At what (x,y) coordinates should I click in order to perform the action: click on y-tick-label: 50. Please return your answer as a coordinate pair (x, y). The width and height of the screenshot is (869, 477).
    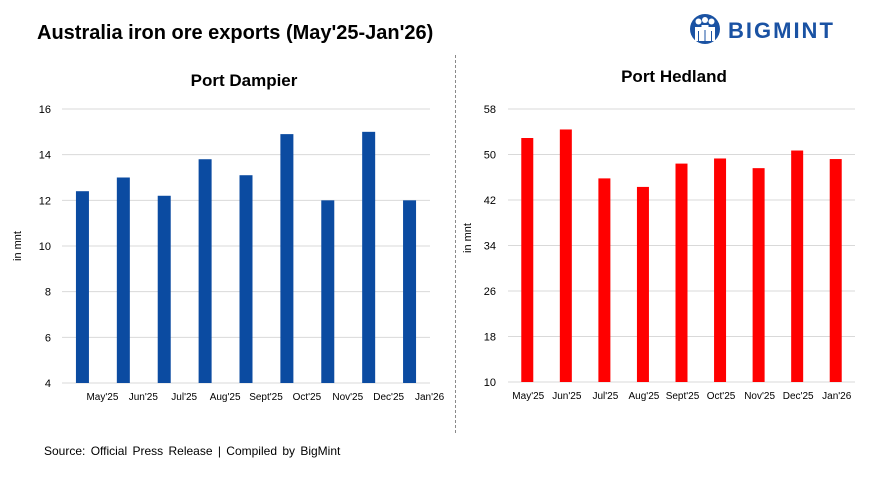
    Looking at the image, I should click on (490, 156).